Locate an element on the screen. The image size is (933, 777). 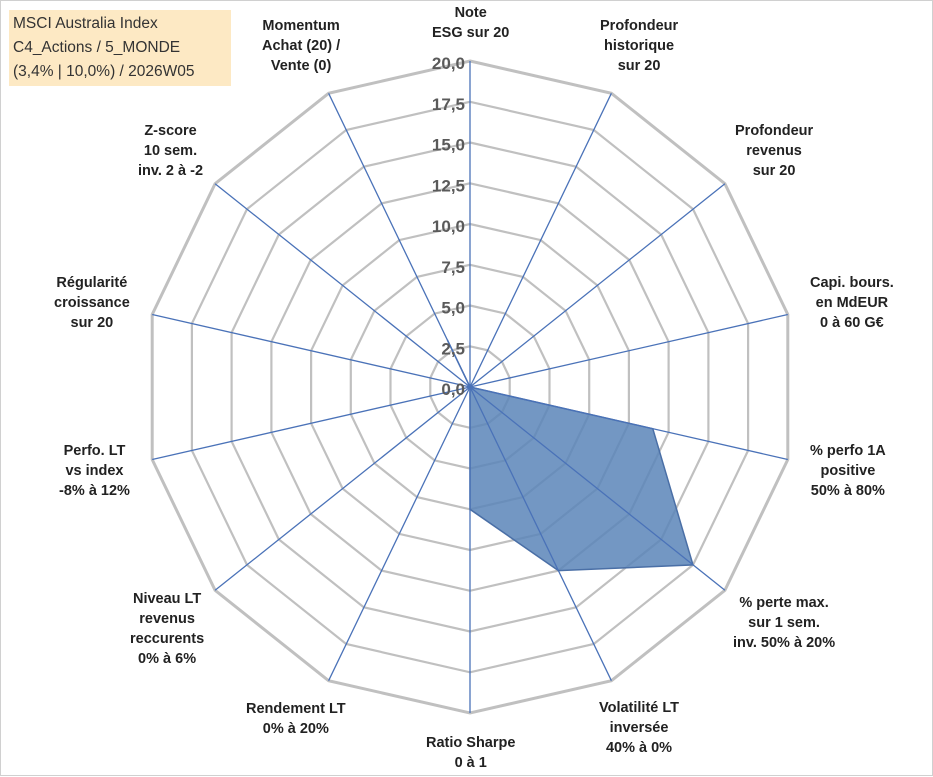
axis-label-line: Achat (20) / is located at coordinates (301, 46).